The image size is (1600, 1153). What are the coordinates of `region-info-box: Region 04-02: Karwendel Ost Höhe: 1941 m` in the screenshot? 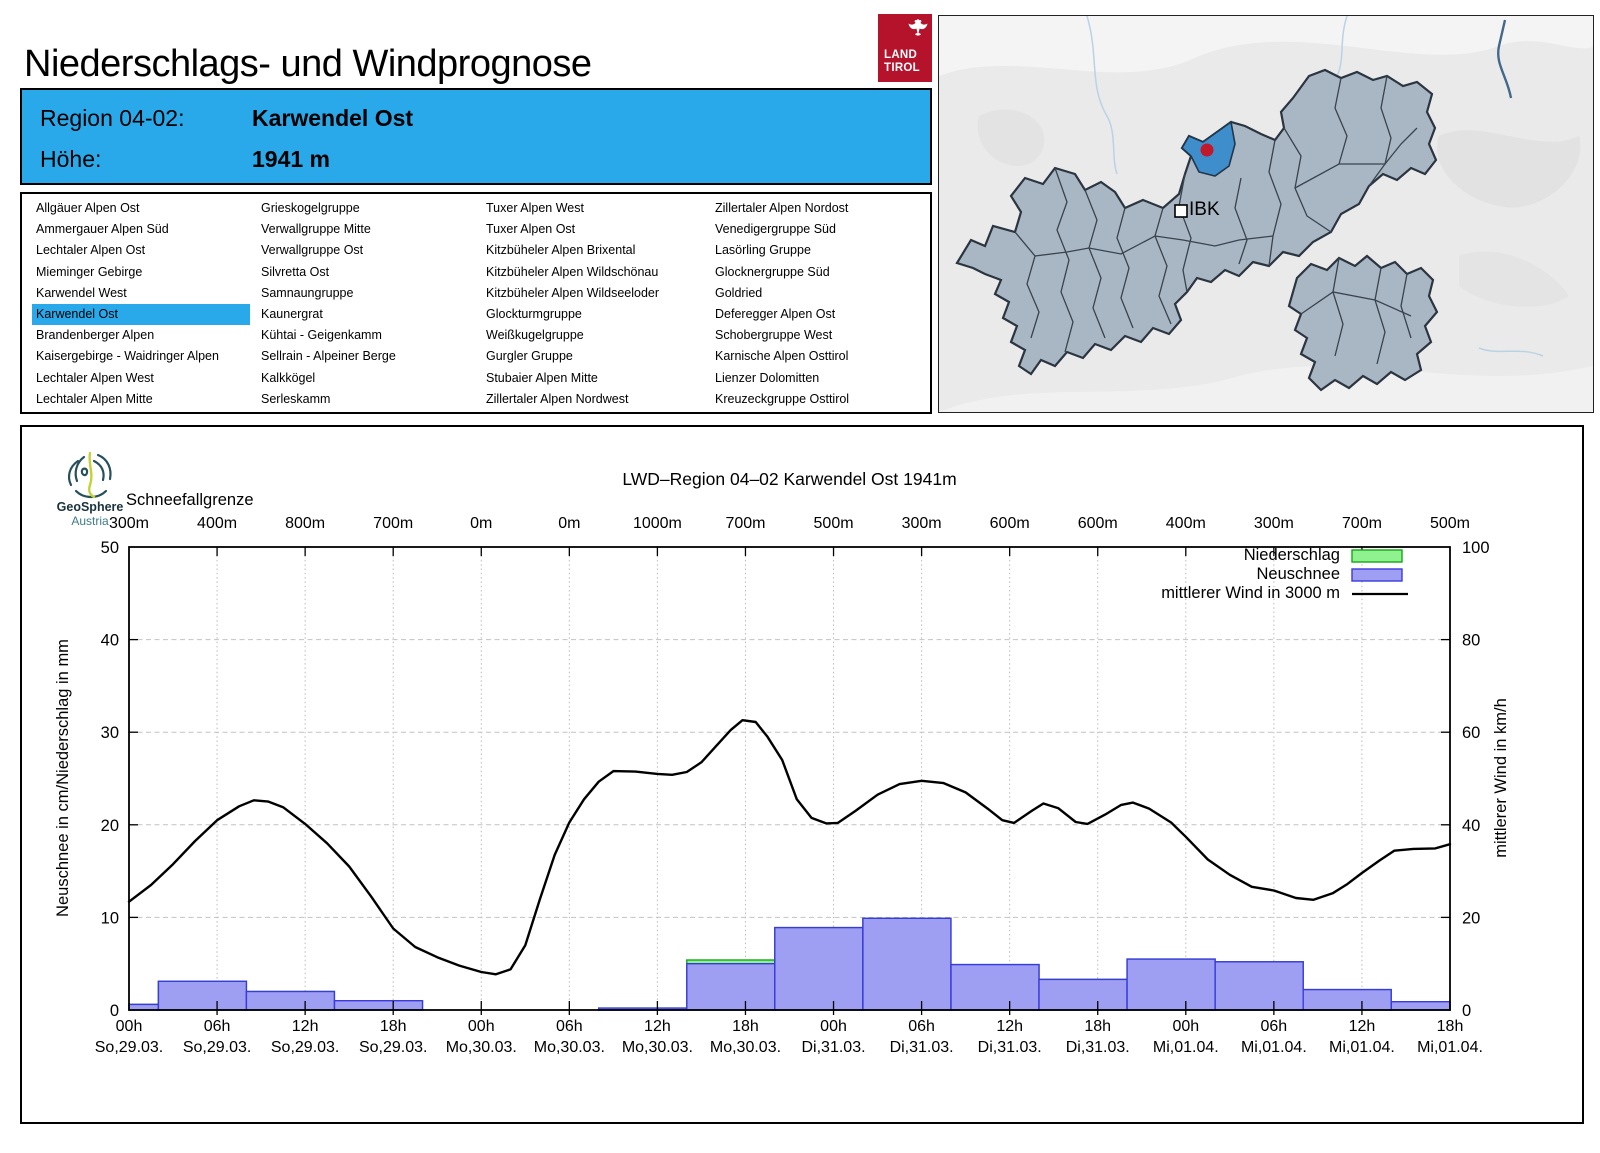 It's located at (476, 136).